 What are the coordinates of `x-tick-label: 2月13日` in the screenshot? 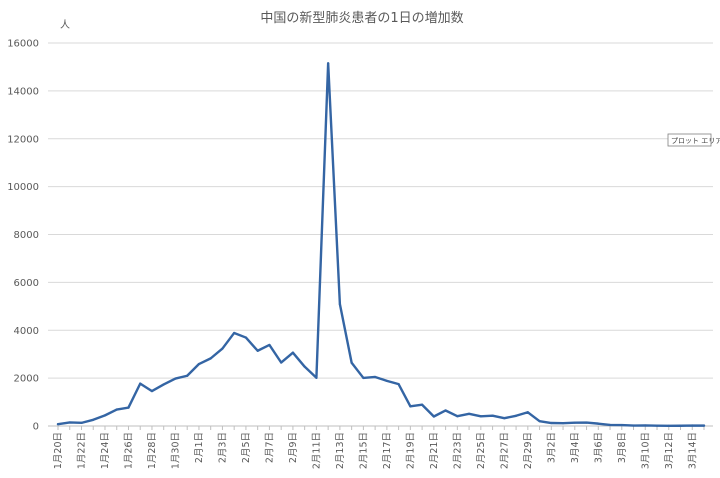 It's located at (340, 450).